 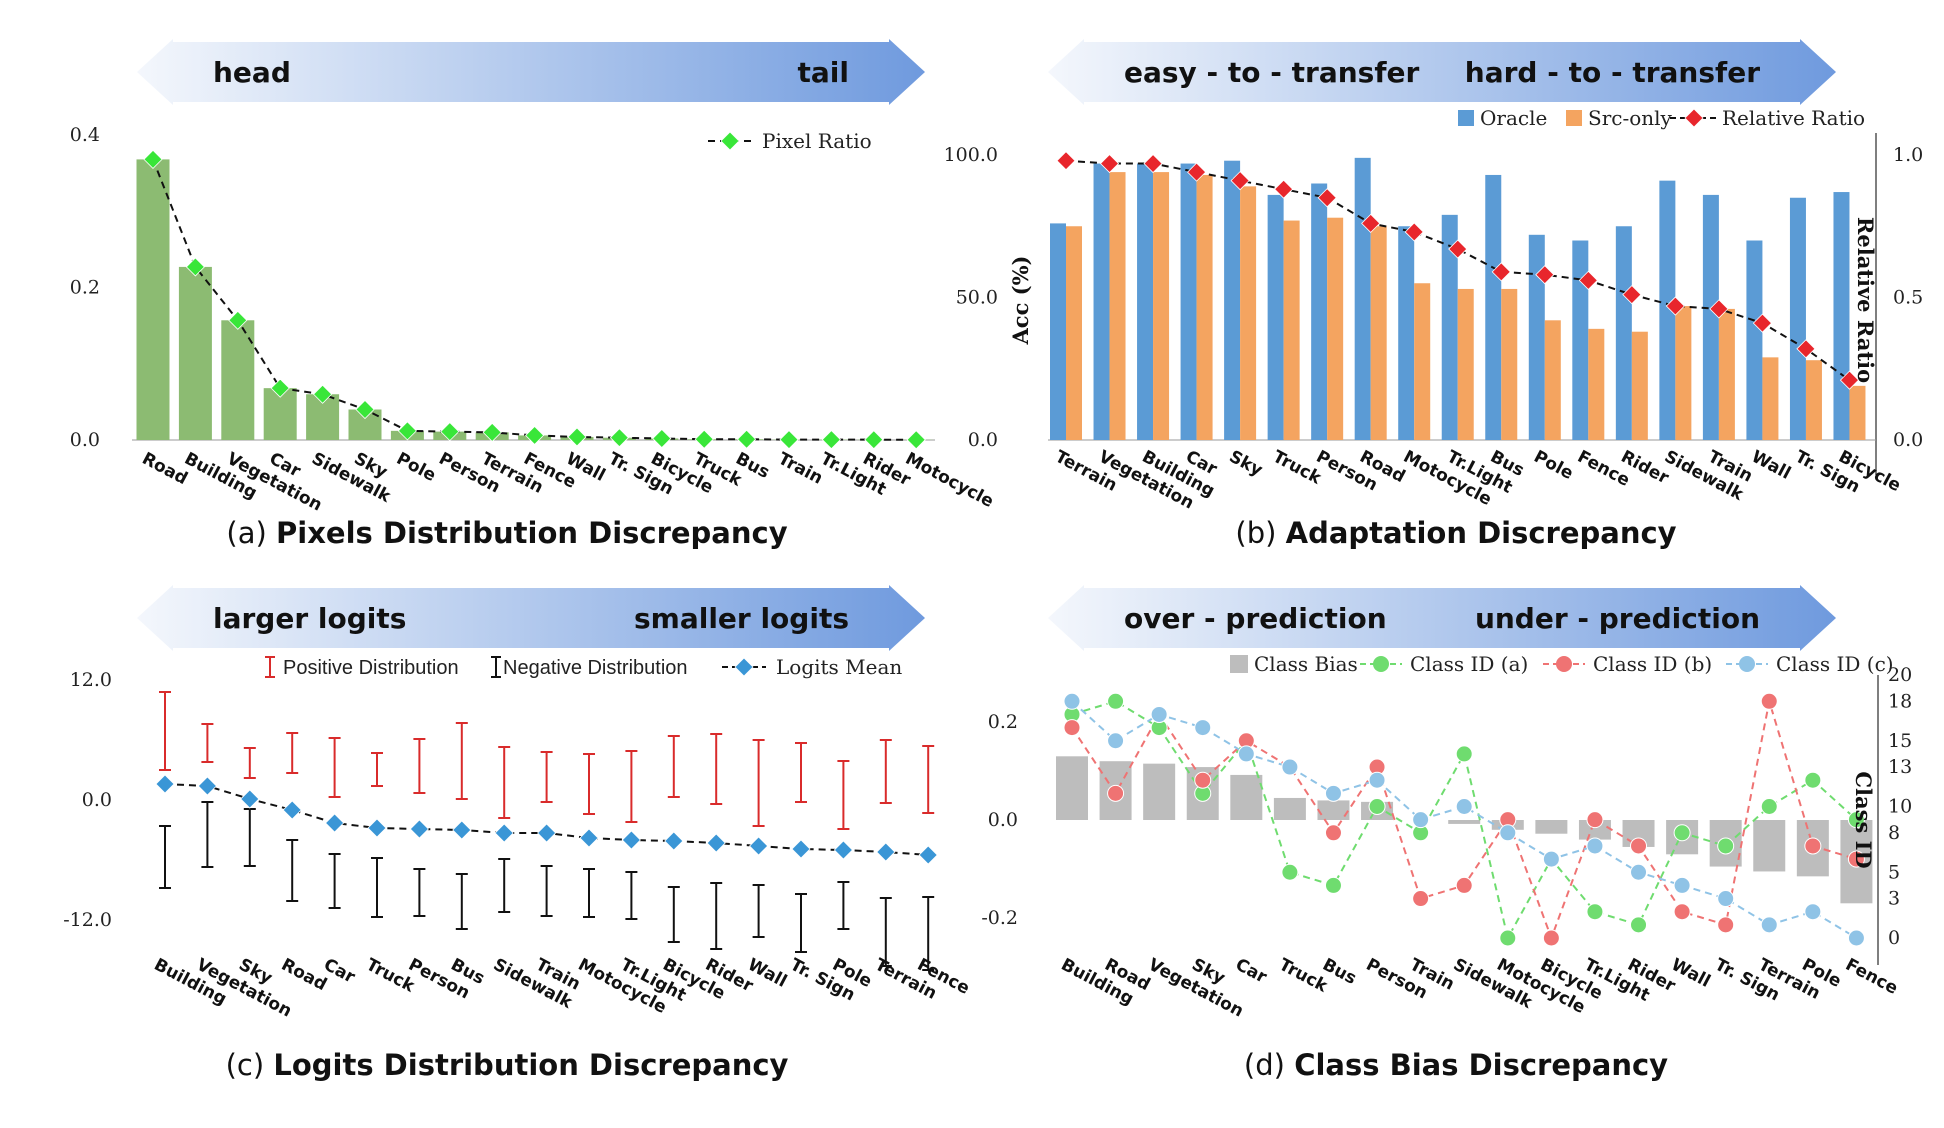 What do you see at coordinates (1908, 298) in the screenshot?
I see `y2-tick-label: 0.5` at bounding box center [1908, 298].